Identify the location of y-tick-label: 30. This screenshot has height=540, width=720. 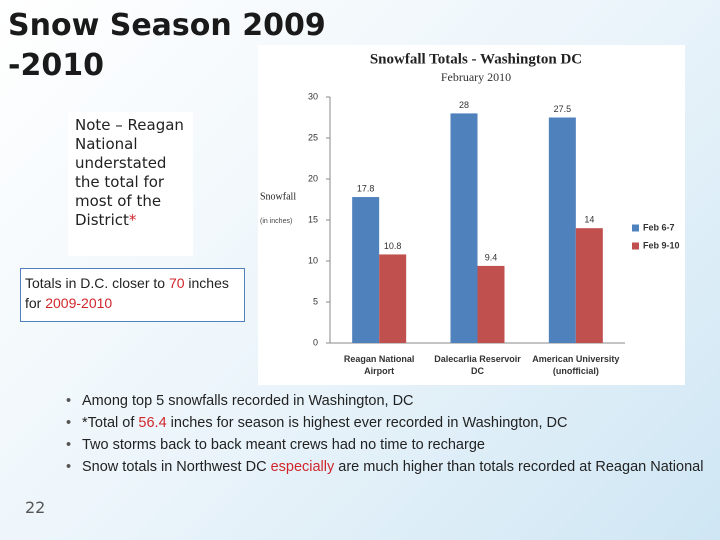
(313, 96).